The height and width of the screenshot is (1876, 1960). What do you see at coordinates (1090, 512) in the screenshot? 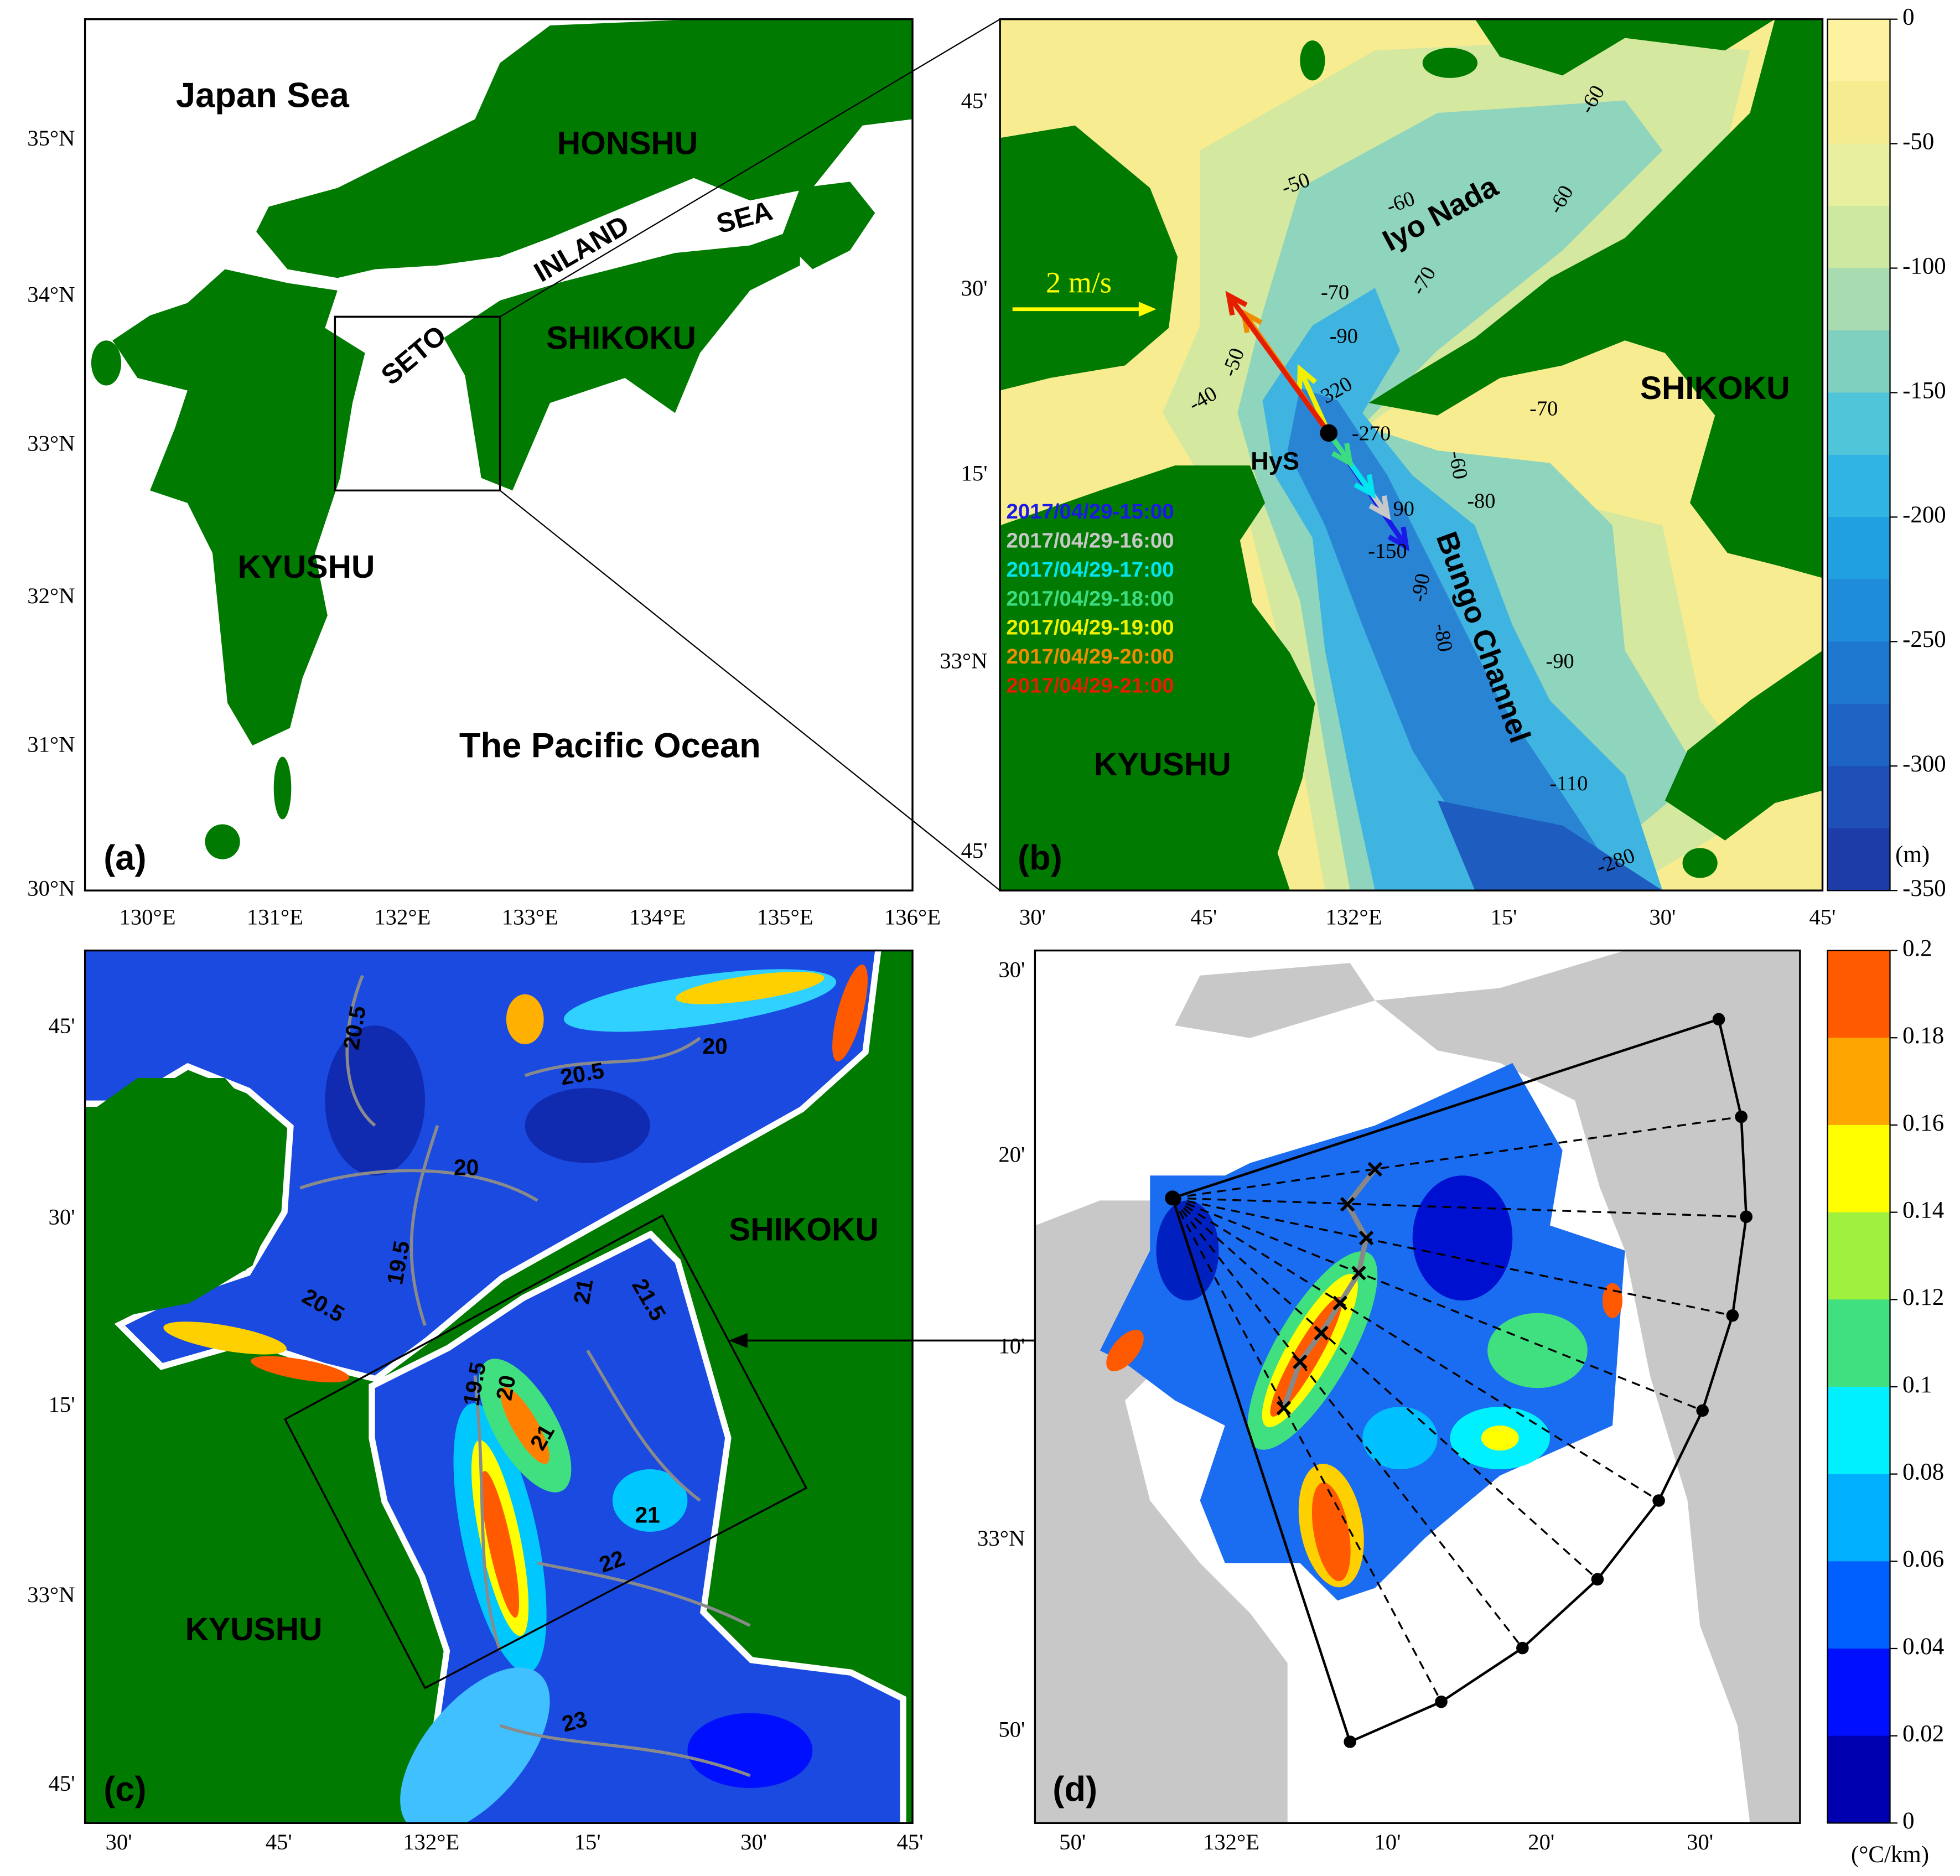
I see `time-legend: 2017/04/29-15:00` at bounding box center [1090, 512].